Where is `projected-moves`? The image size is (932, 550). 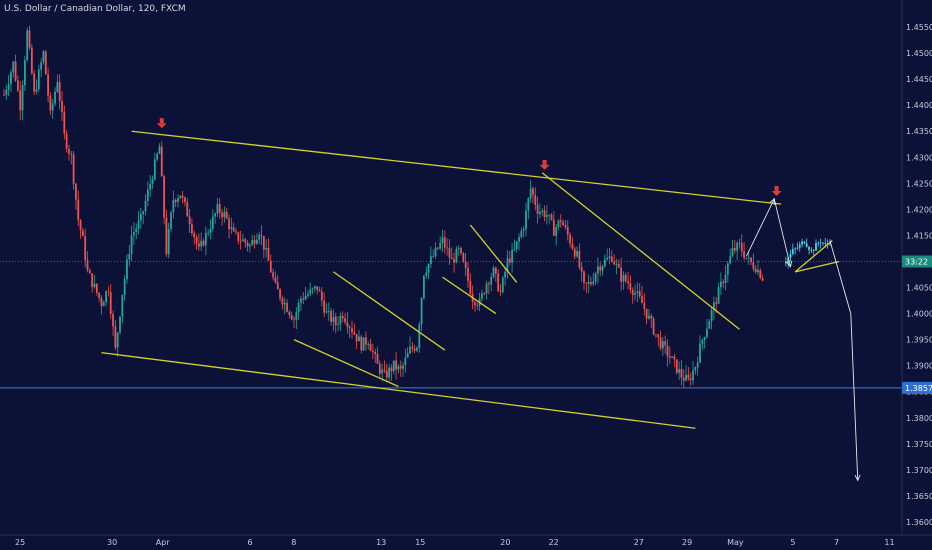
projected-moves is located at coordinates (803, 339).